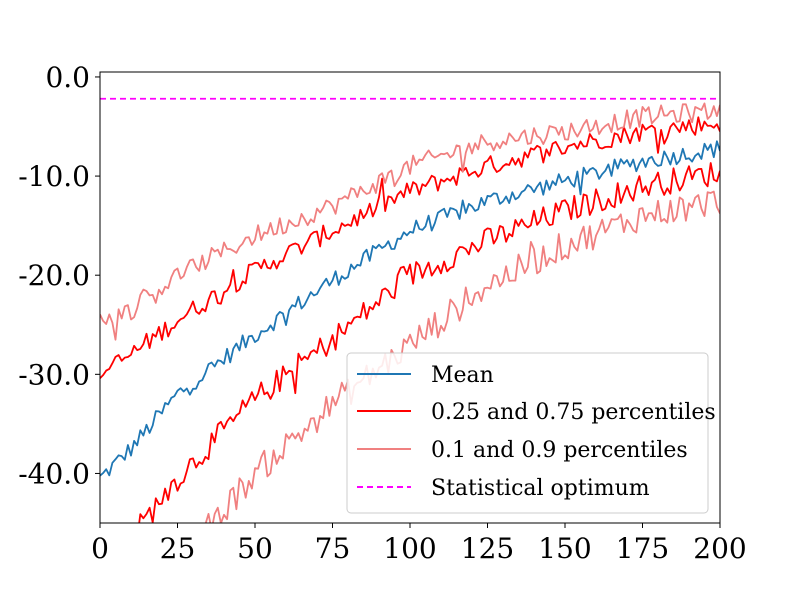 The width and height of the screenshot is (800, 600). What do you see at coordinates (462, 375) in the screenshot?
I see `legend-label-mean: Mean` at bounding box center [462, 375].